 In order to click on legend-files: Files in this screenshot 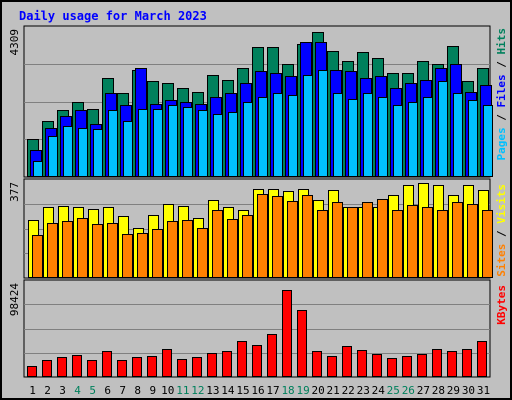, I will do `click(501, 90)`.